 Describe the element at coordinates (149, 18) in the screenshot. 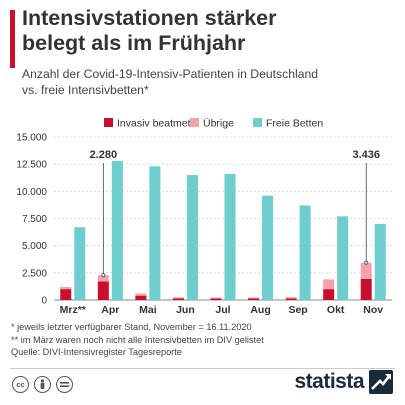

I see `title-line-1: Intensivstationen stärker` at that location.